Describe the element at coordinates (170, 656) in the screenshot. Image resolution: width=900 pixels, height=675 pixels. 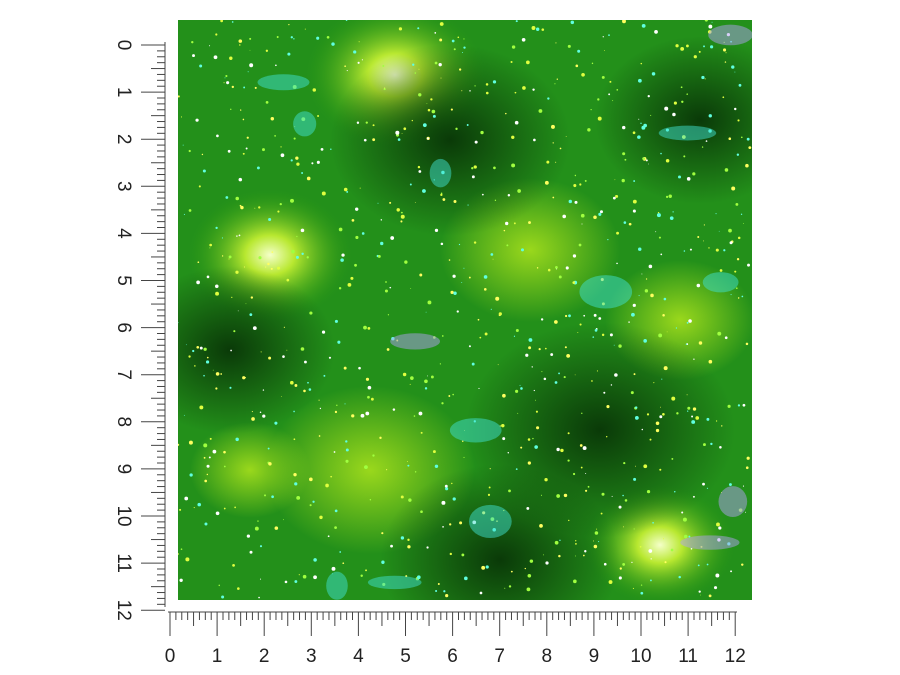
I see `ruler-bottom-label: 0` at that location.